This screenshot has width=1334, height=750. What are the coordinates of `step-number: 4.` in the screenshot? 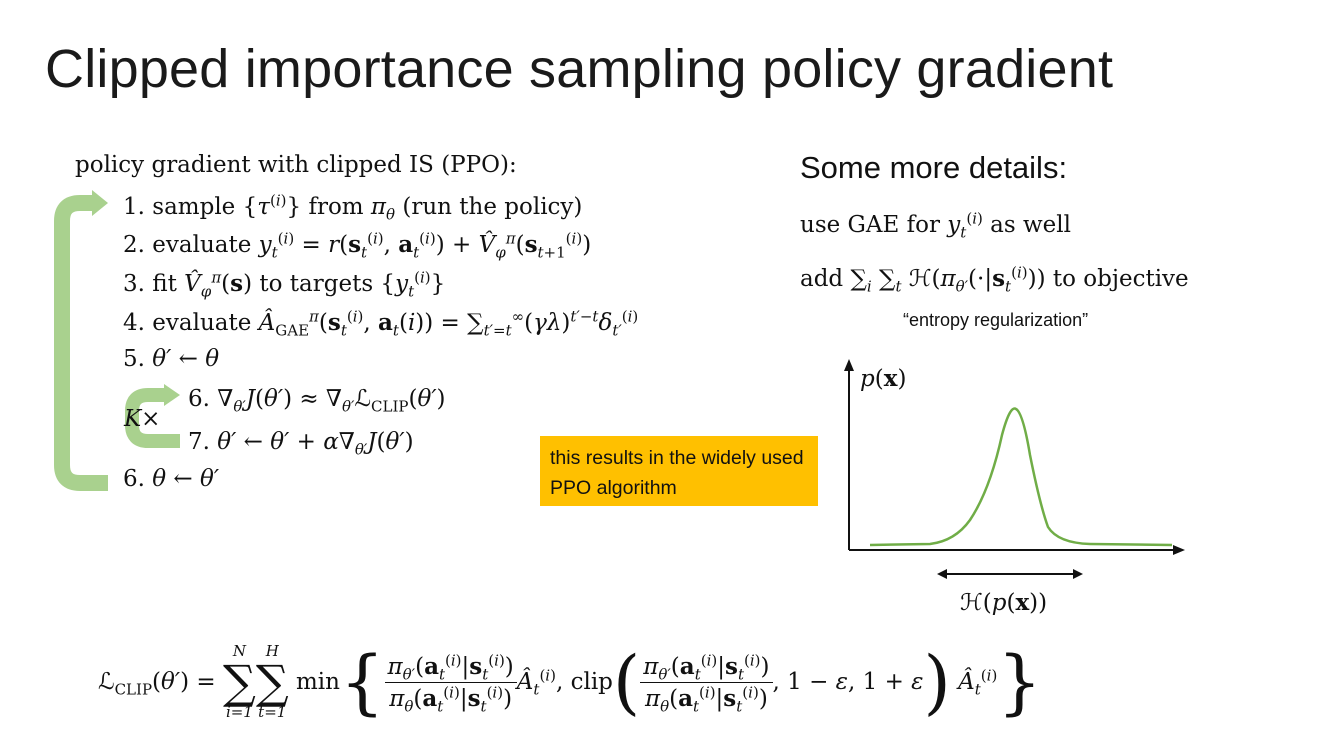 It's located at (134, 323).